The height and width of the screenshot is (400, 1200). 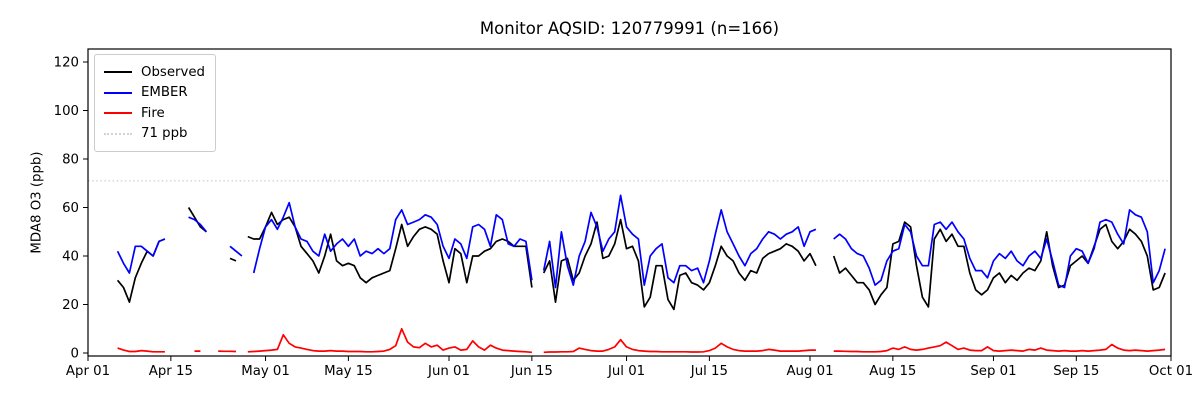 I want to click on fire-line-sample, so click(x=118, y=113).